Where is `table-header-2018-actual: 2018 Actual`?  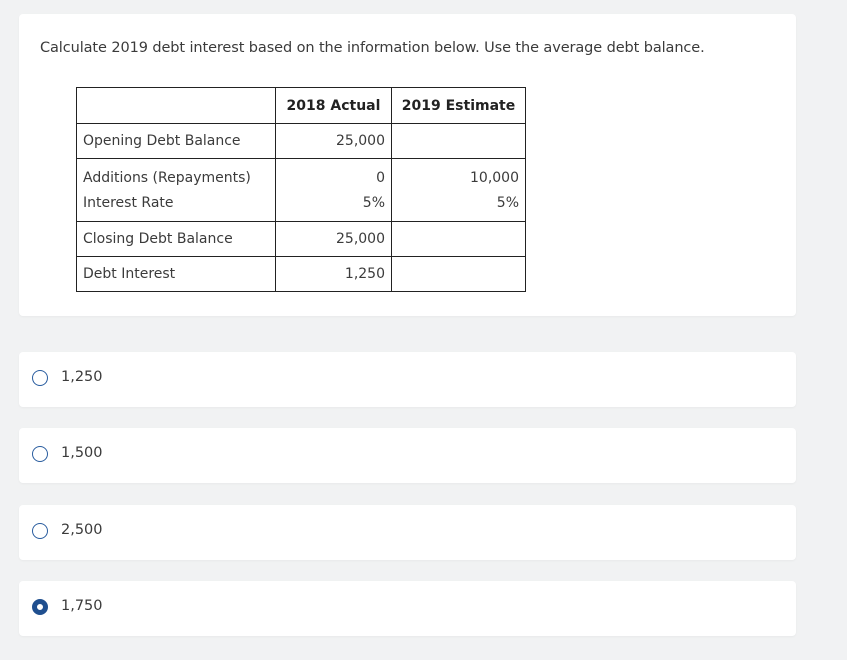 table-header-2018-actual: 2018 Actual is located at coordinates (333, 105).